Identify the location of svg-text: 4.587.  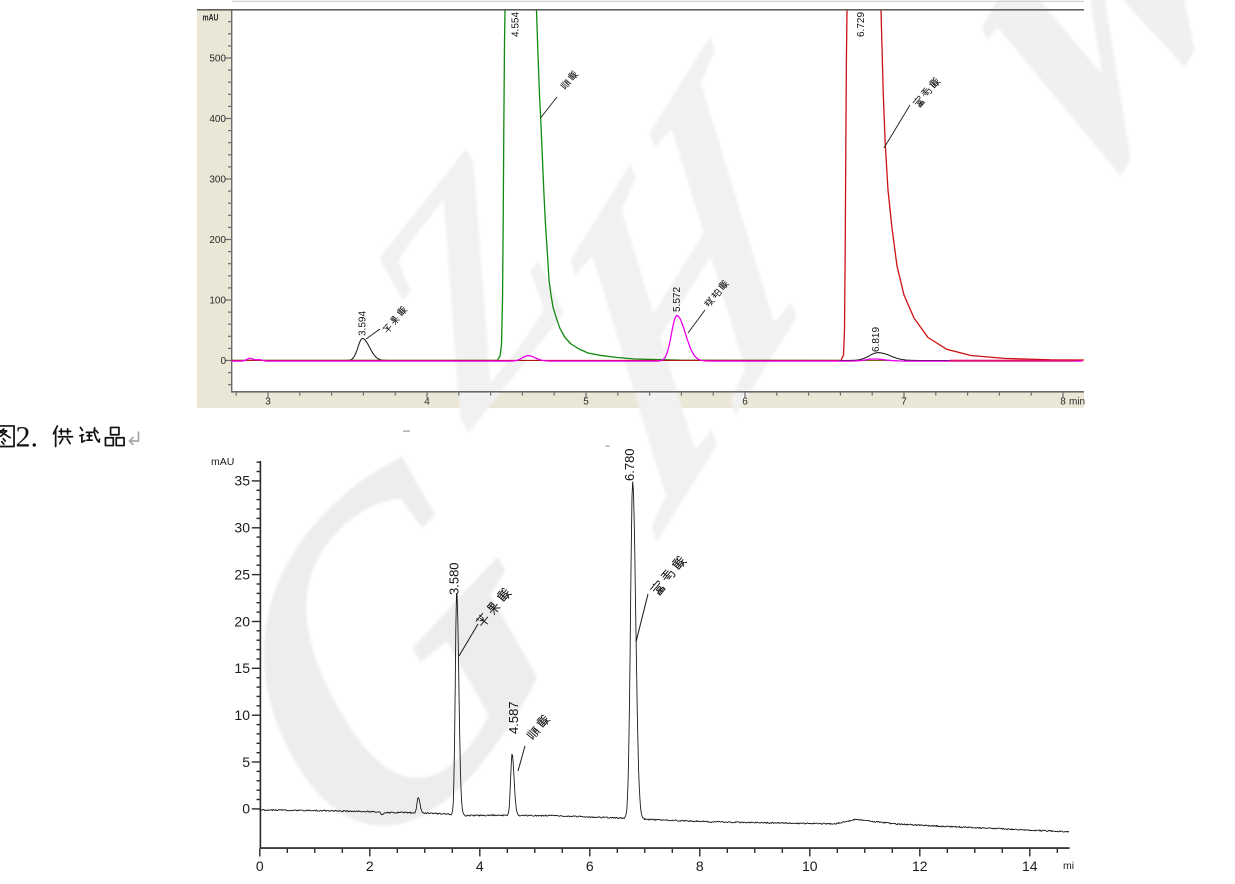
(513, 717).